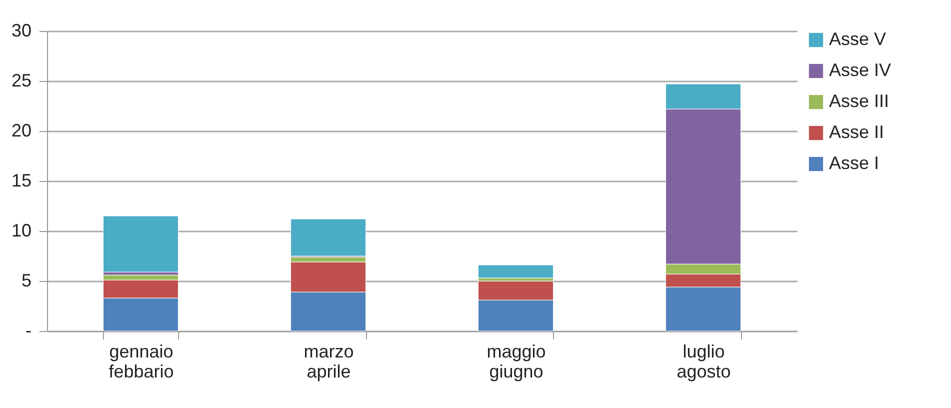 The width and height of the screenshot is (951, 408). I want to click on legend-label: Asse IV, so click(860, 70).